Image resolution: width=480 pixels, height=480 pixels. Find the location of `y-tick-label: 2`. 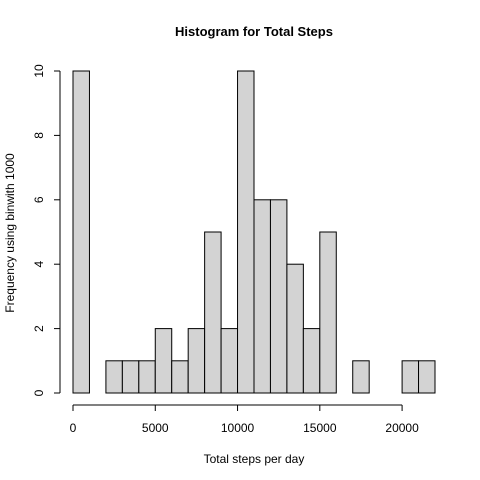

y-tick-label: 2 is located at coordinates (39, 328).